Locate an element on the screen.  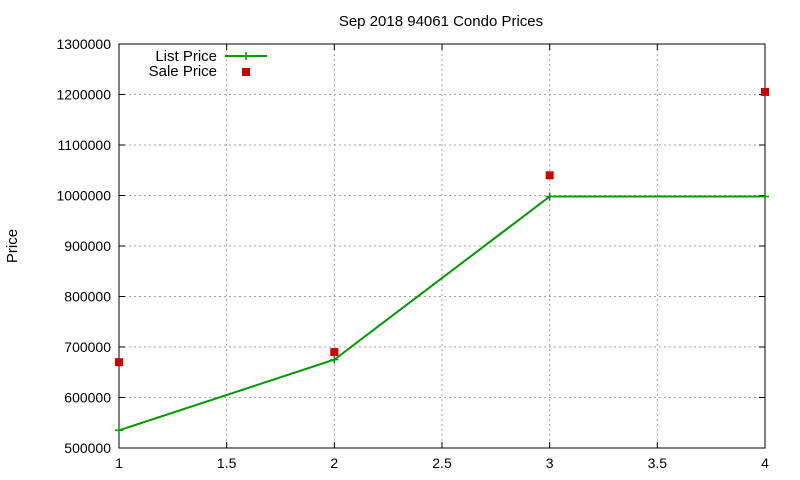
x-tick-label: 2.5 is located at coordinates (442, 463).